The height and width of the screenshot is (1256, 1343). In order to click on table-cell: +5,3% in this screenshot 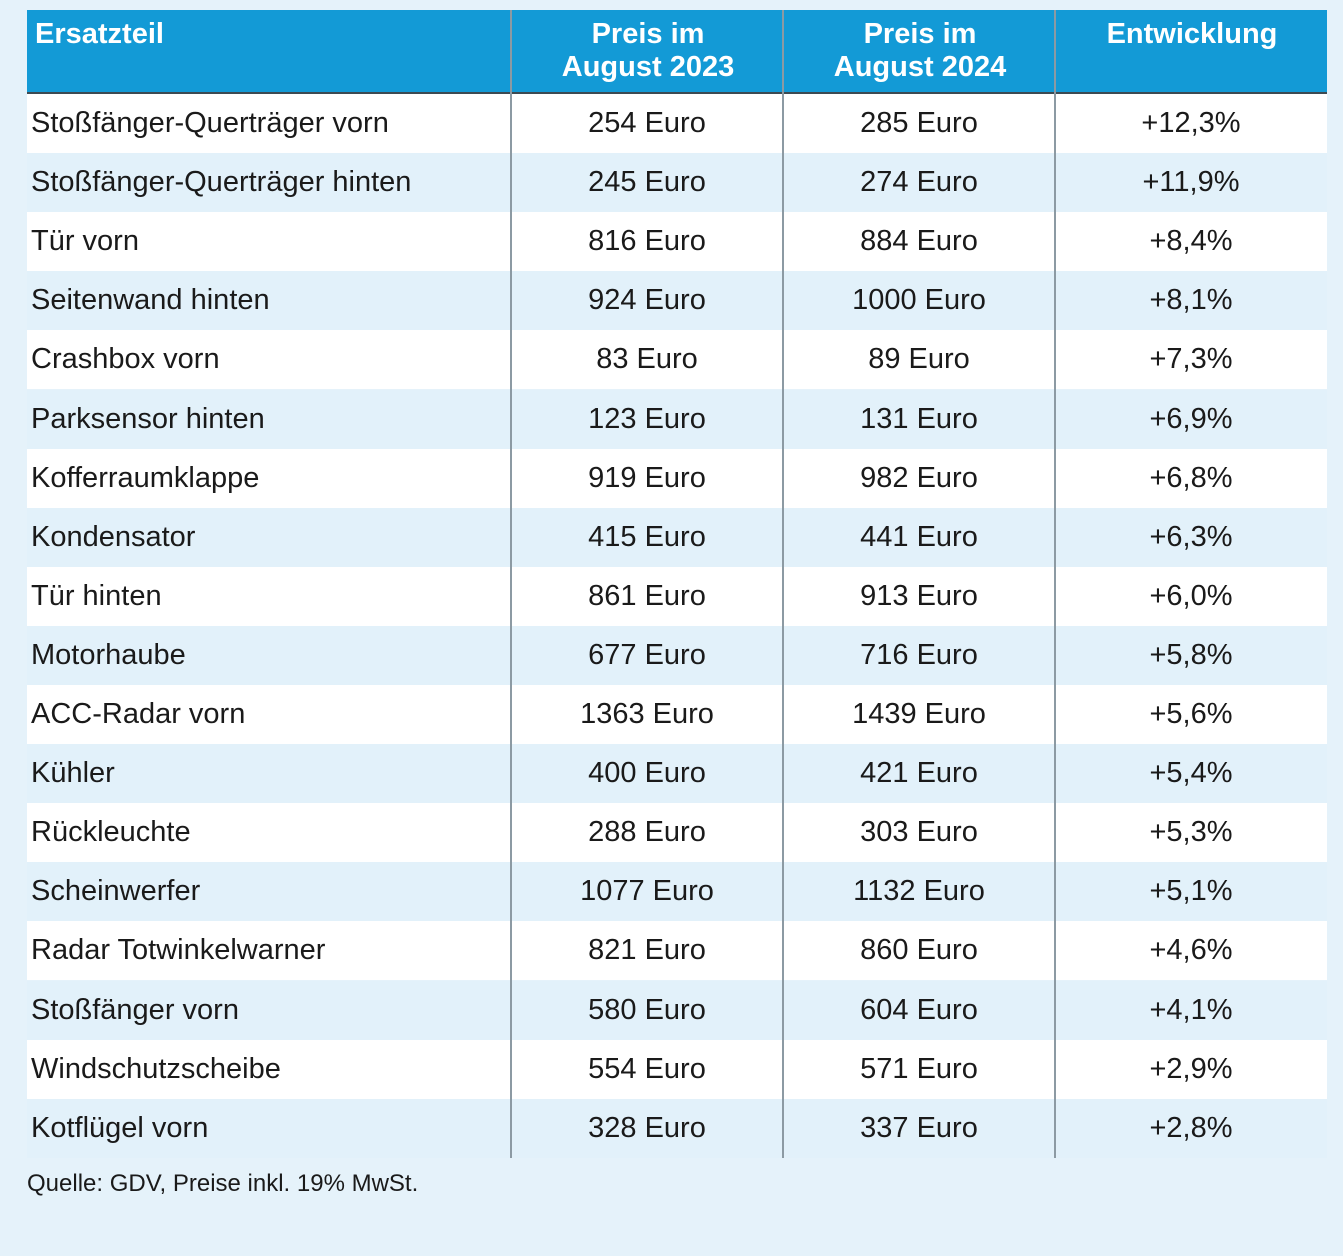, I will do `click(1191, 832)`.